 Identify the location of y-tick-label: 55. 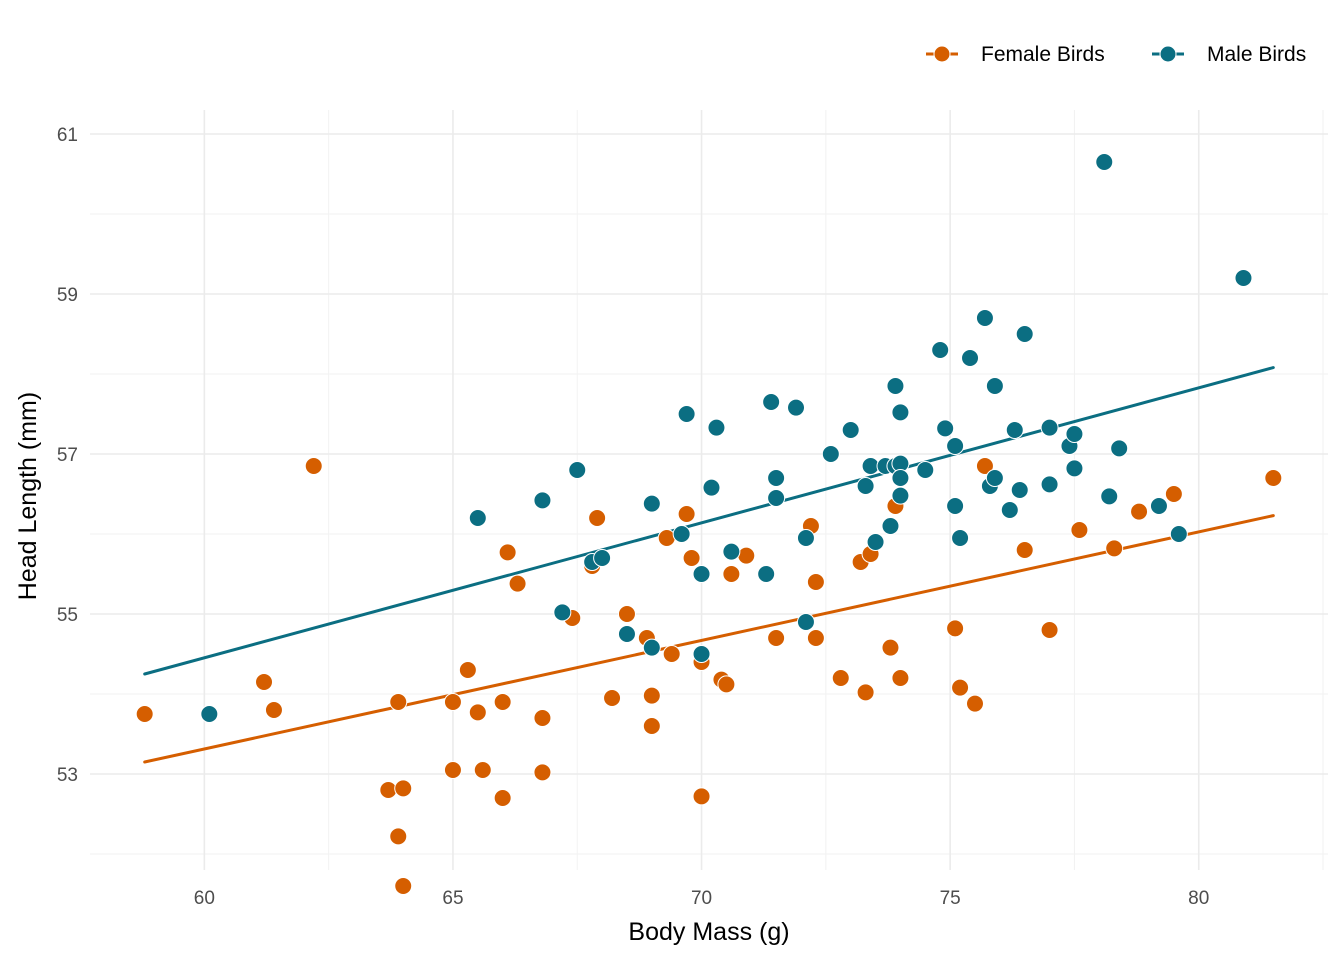
(67, 615).